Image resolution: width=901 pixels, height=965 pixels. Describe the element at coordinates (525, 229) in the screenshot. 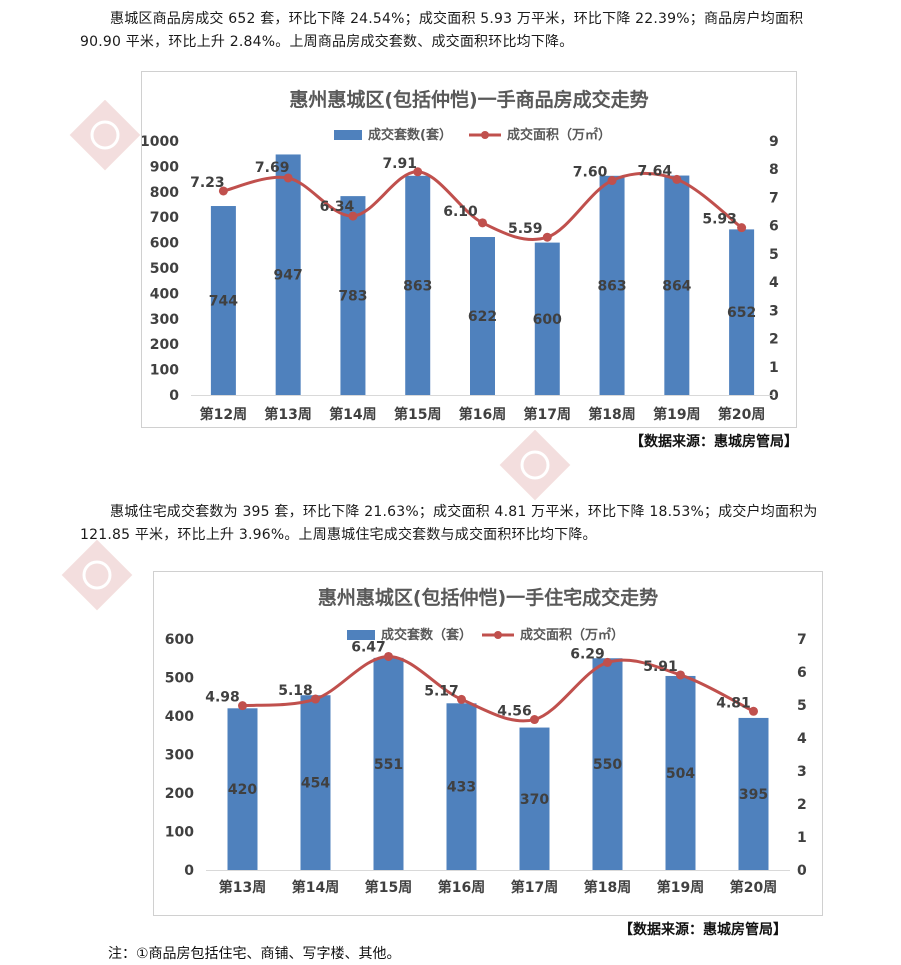

I see `line-data-label: 5.59` at that location.